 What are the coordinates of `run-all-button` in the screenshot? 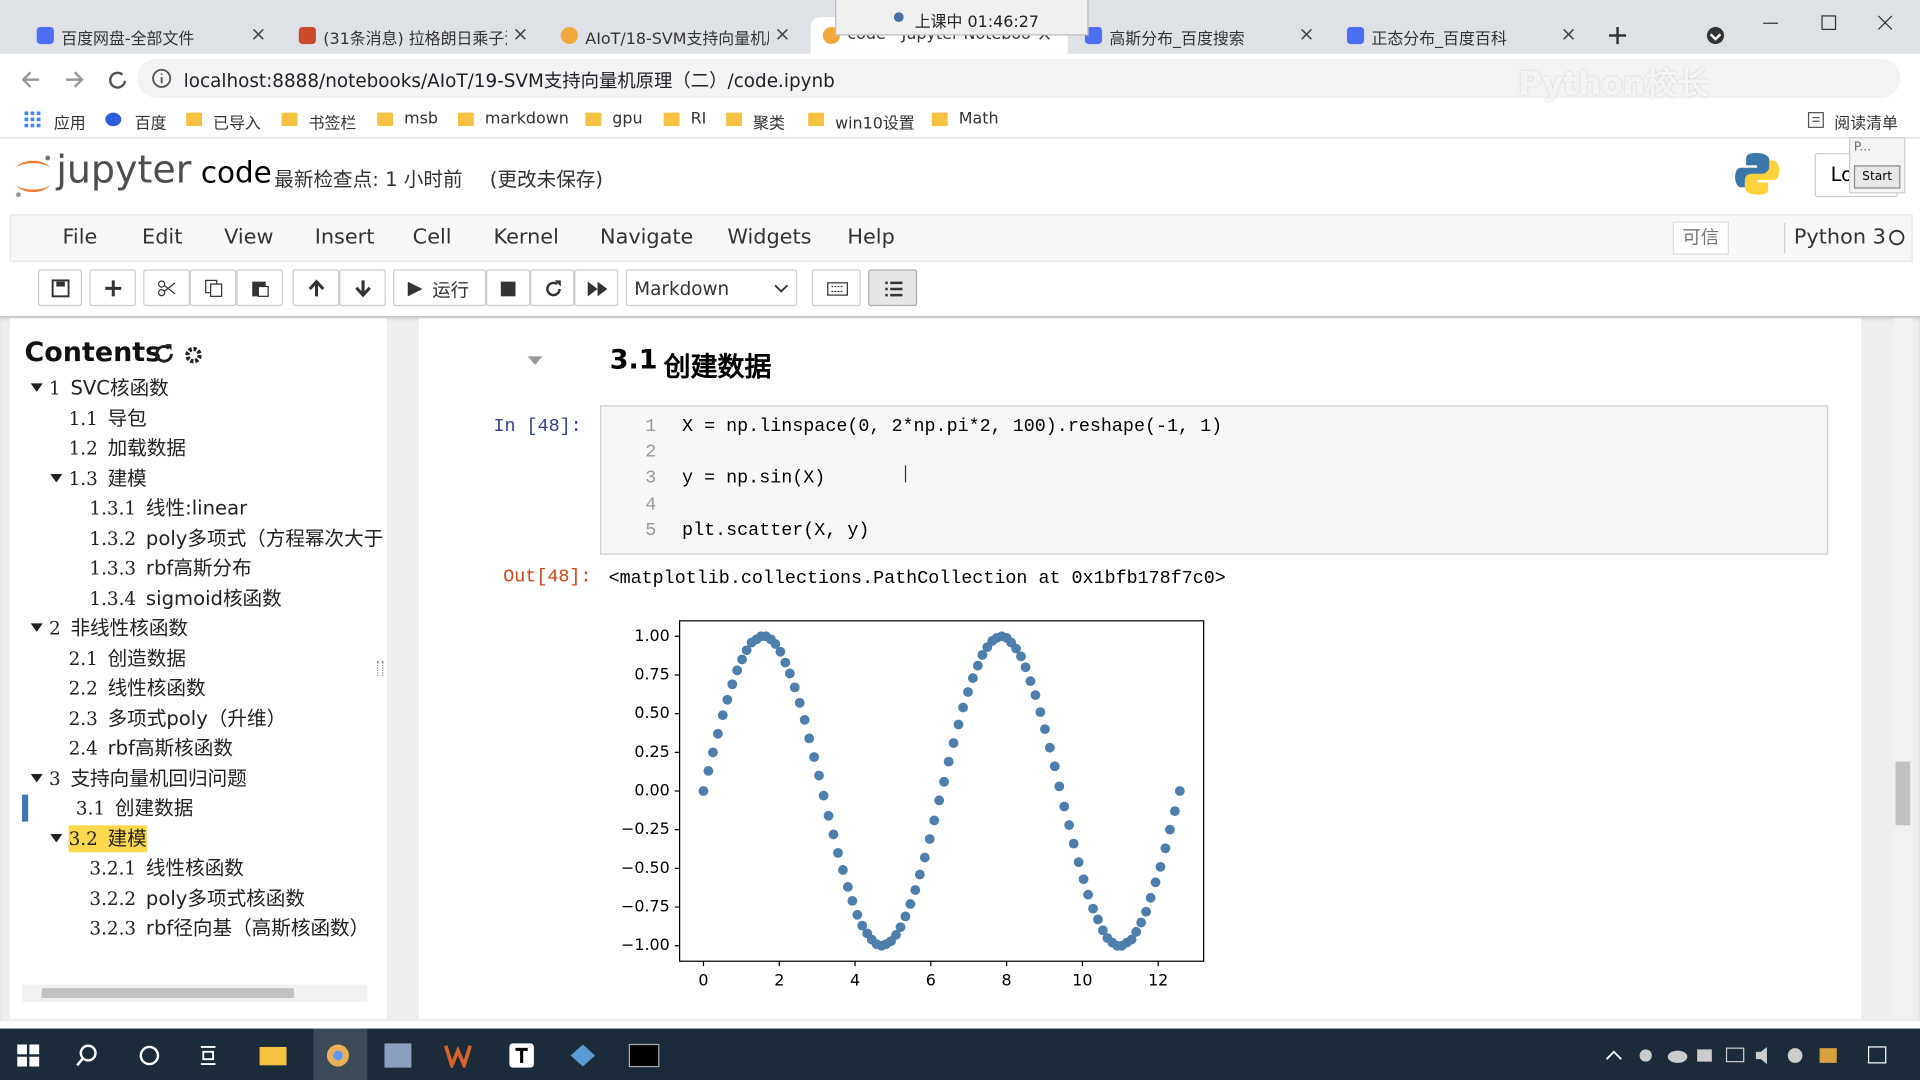 It's located at (596, 288).